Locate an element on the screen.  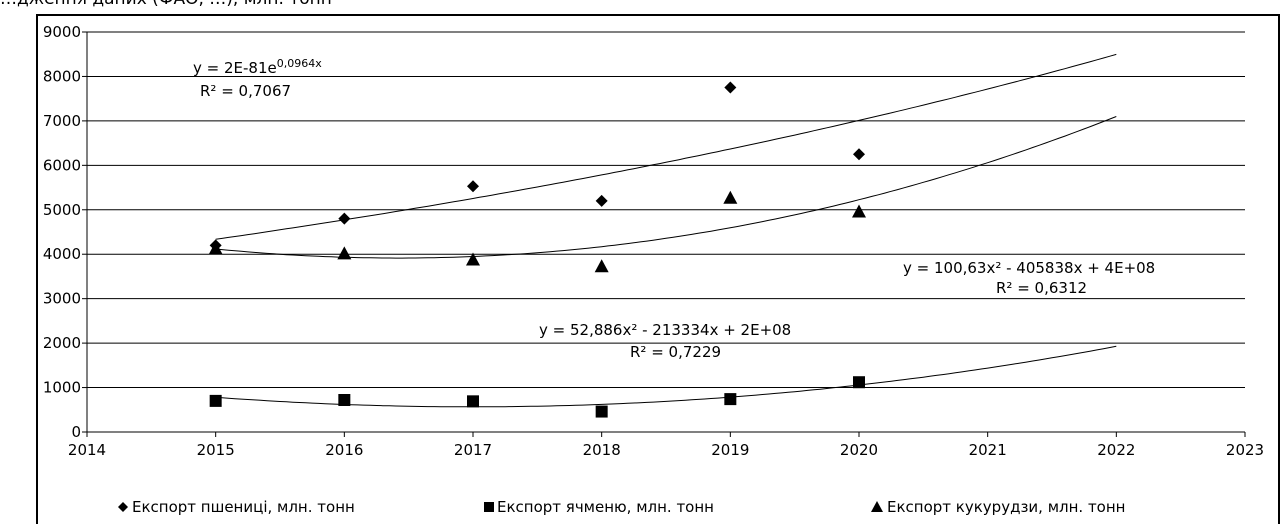
x-tick-label: 2020 is located at coordinates (859, 450).